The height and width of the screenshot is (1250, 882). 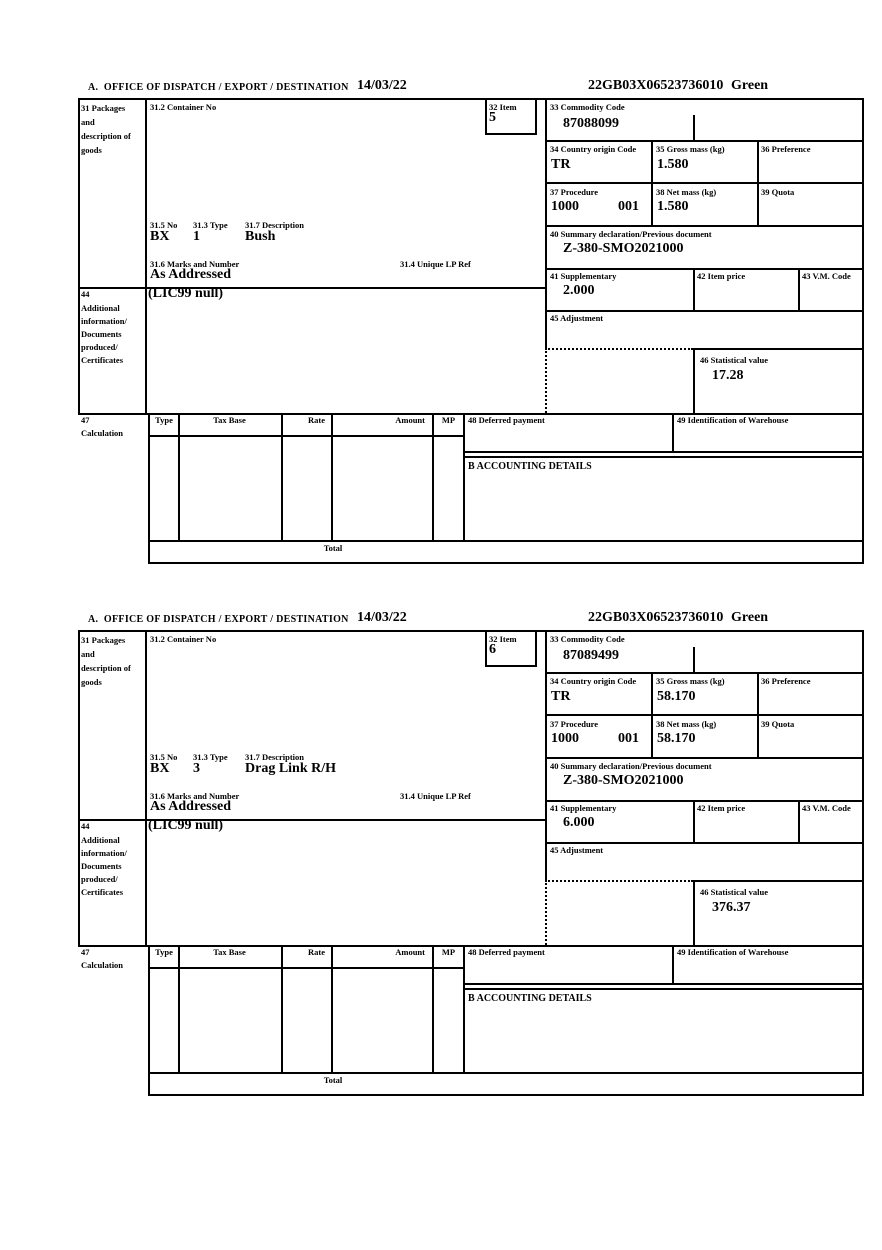 I want to click on box48-deferred-payment-label: 48 Deferred payment, so click(x=506, y=952).